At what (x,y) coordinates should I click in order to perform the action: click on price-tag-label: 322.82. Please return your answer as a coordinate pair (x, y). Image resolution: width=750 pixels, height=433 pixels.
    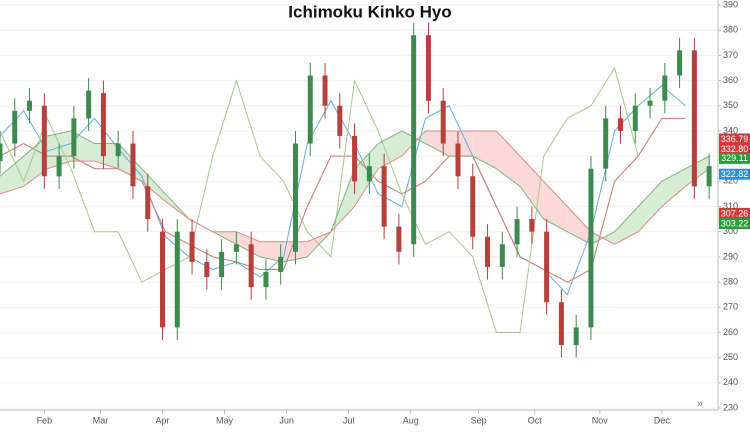
    Looking at the image, I should click on (735, 174).